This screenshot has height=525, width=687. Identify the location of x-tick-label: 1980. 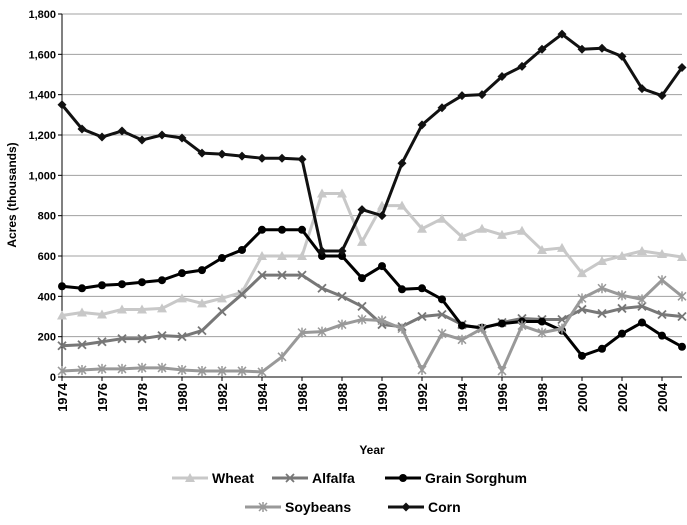
(182, 397).